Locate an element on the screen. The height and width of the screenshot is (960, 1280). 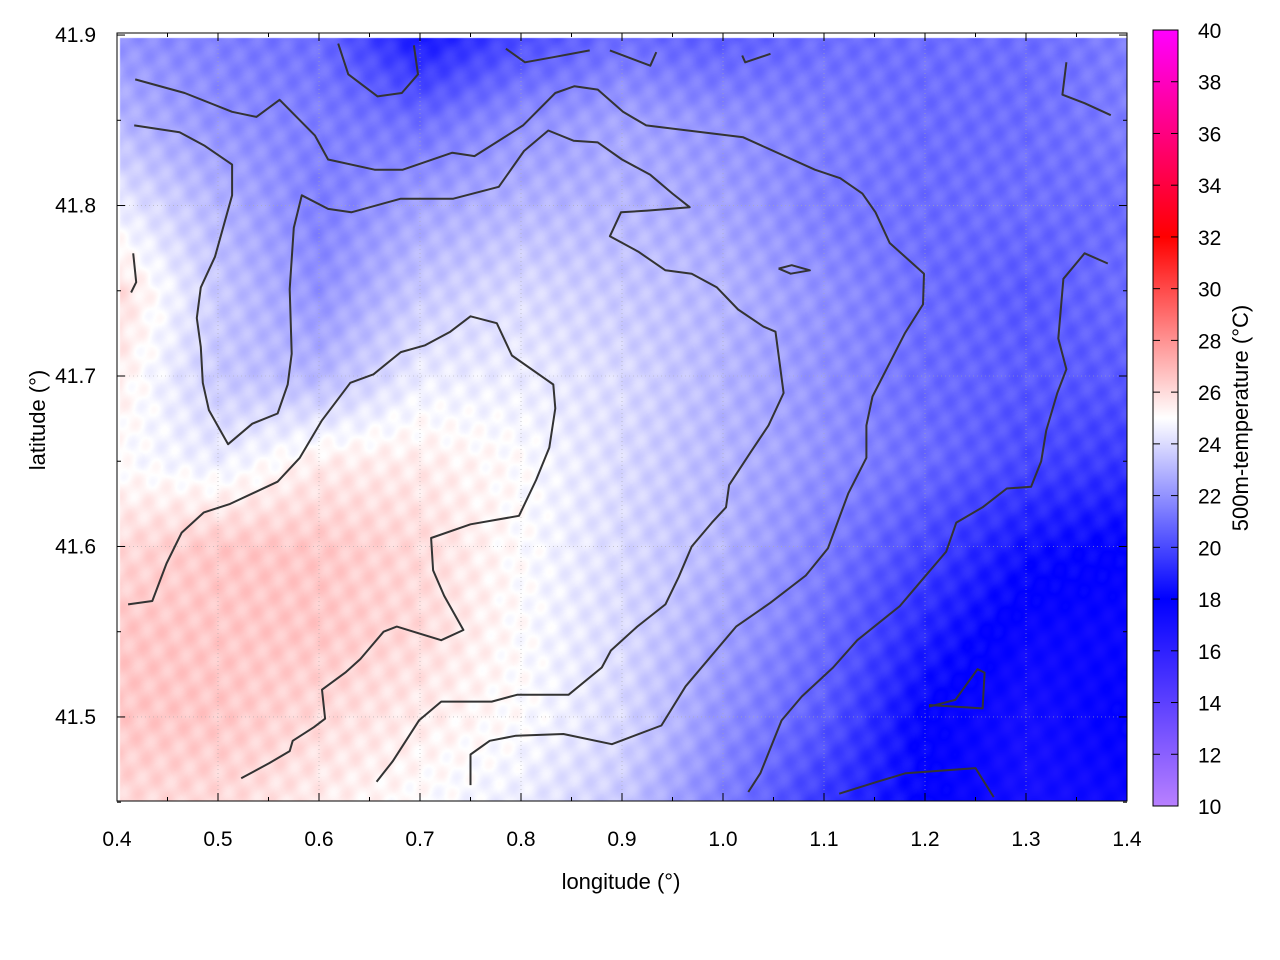
colorbar-tick-label: 28 is located at coordinates (1209, 341).